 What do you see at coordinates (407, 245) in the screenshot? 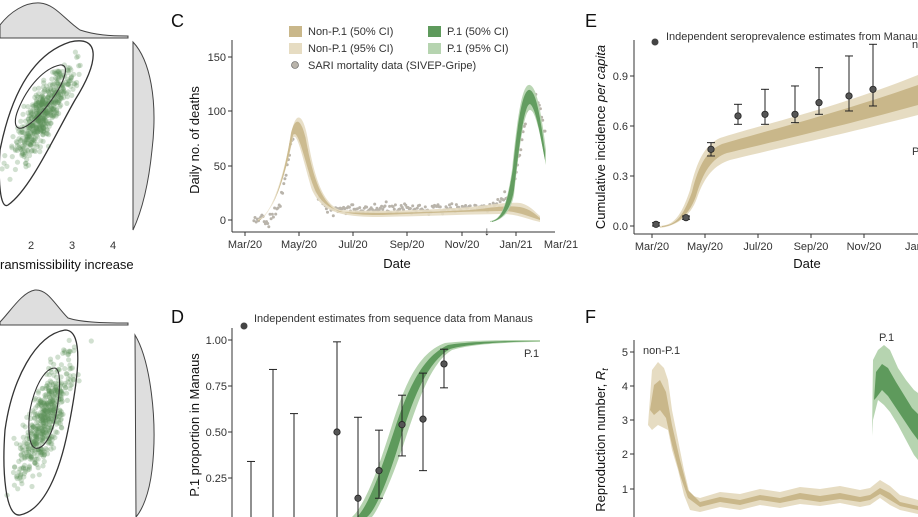
I see `c-xtick-sep20: Sep/20` at bounding box center [407, 245].